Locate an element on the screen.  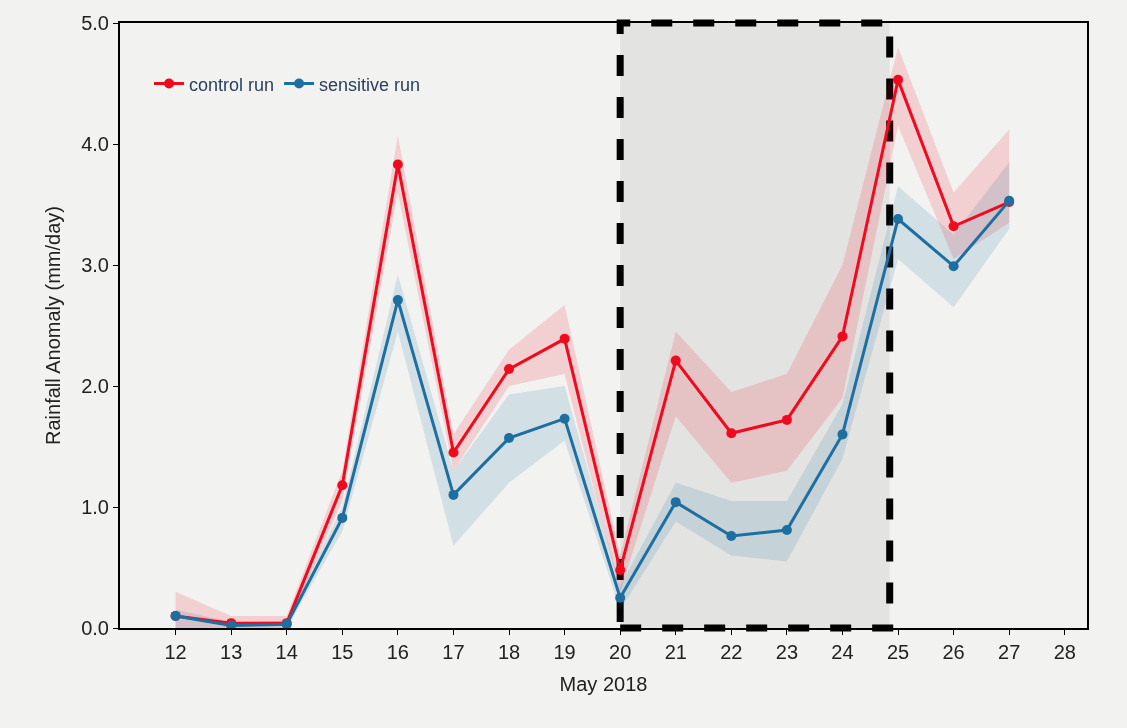
x-tick-label: 22 is located at coordinates (731, 652).